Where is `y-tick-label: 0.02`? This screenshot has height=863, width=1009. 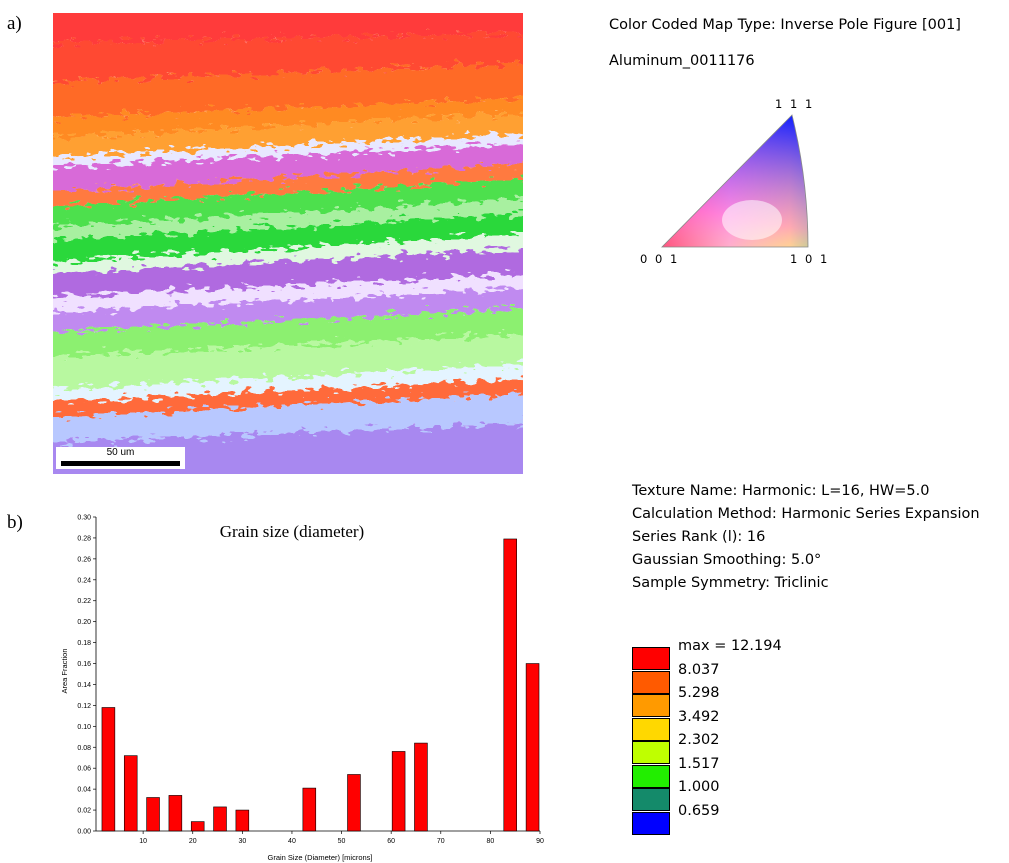 y-tick-label: 0.02 is located at coordinates (84, 811).